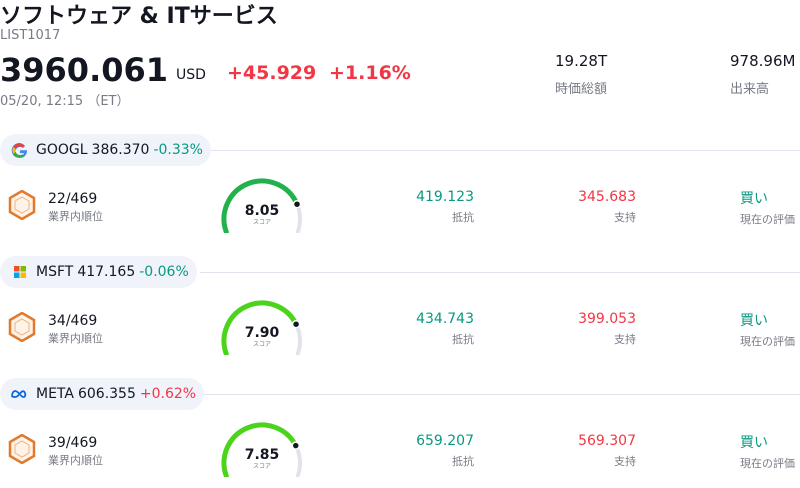 The height and width of the screenshot is (488, 800). I want to click on score: 7.85, so click(262, 455).